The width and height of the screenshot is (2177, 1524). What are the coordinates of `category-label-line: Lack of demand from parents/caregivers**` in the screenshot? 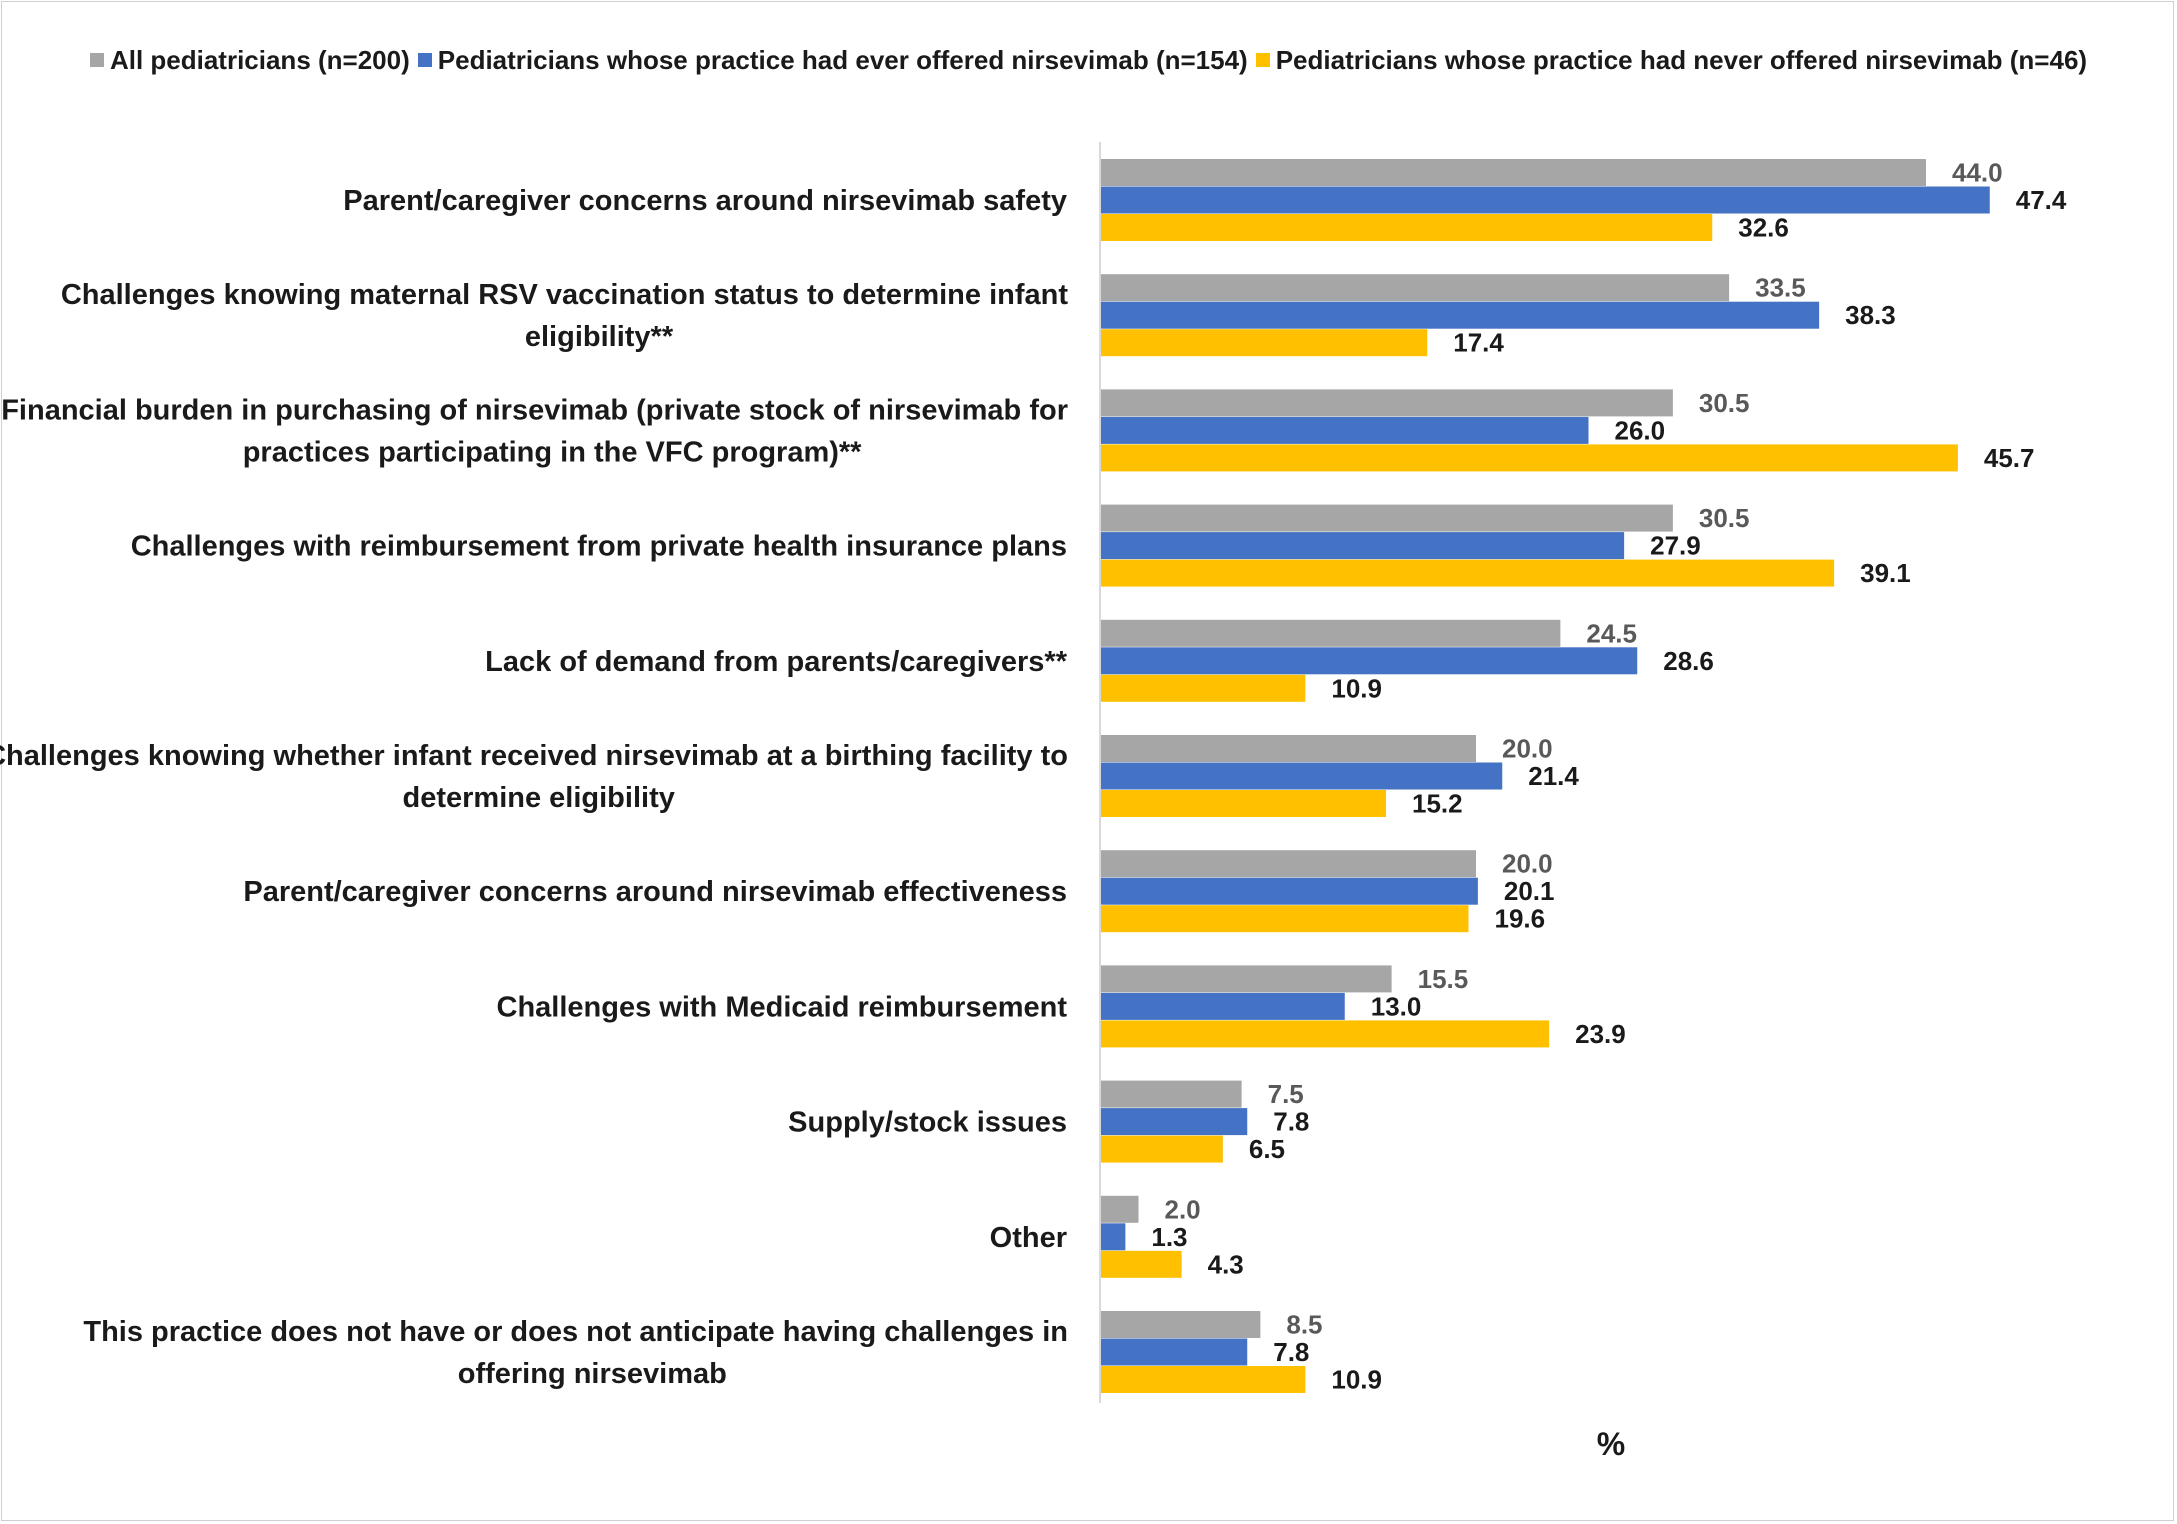 It's located at (776, 662).